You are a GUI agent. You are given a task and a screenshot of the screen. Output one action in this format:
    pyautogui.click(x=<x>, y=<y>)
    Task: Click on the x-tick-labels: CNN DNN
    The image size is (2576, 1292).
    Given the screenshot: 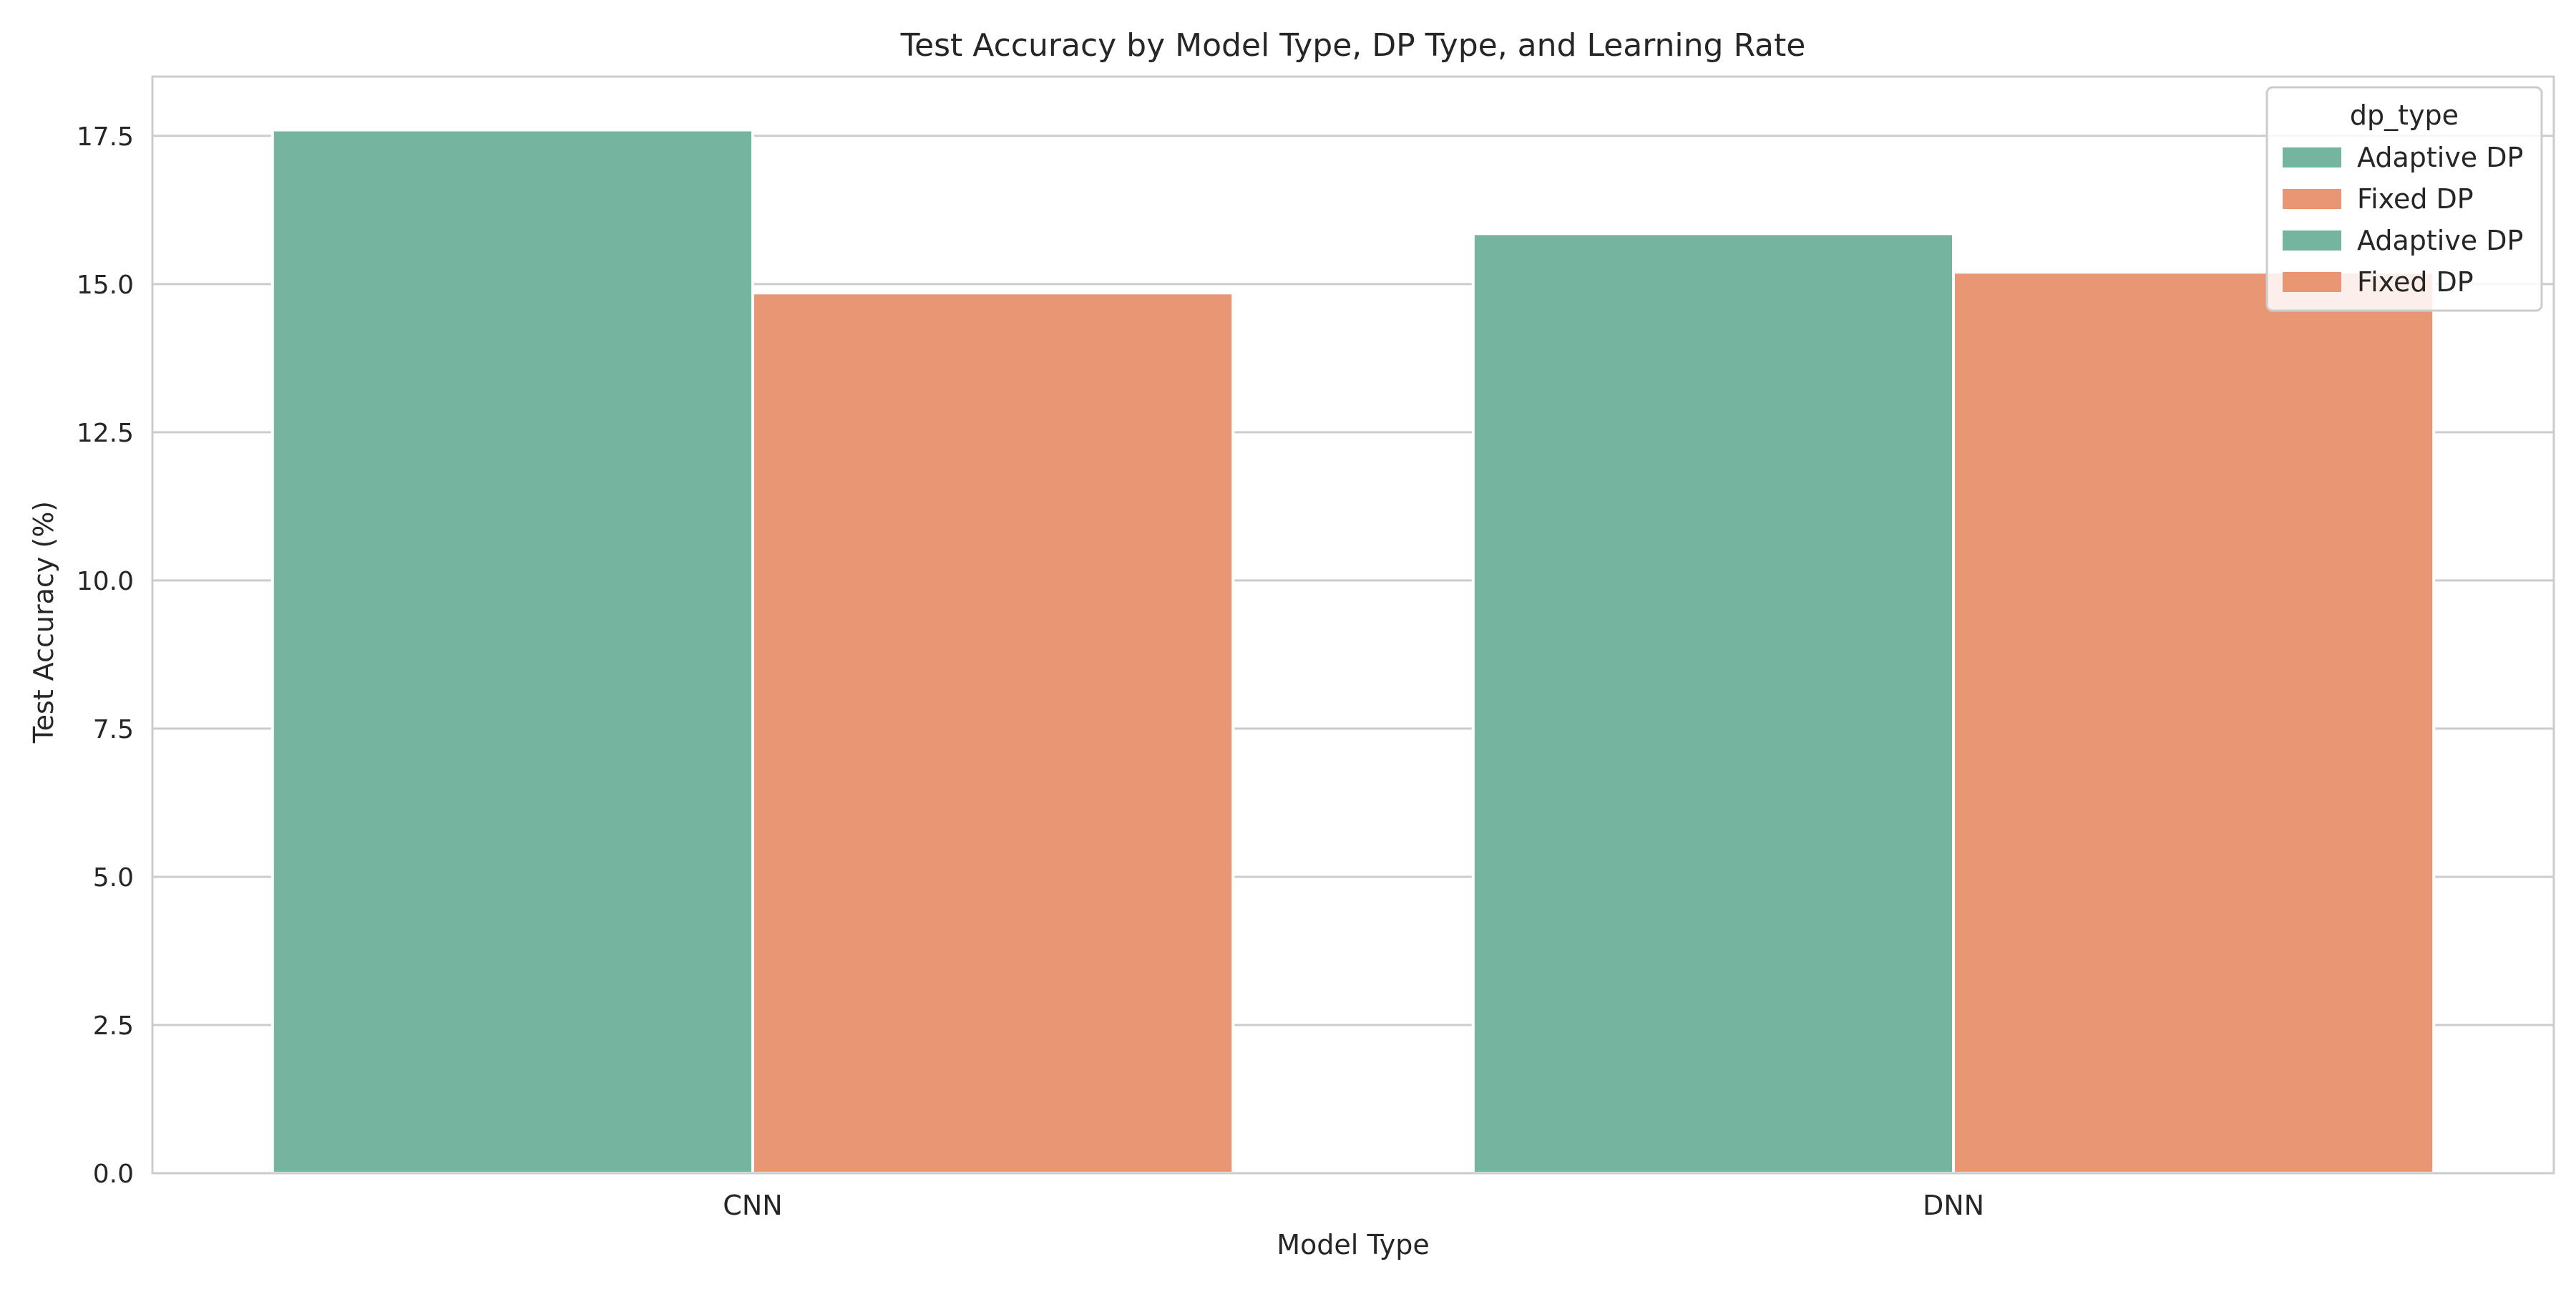 What is the action you would take?
    pyautogui.click(x=1353, y=1205)
    